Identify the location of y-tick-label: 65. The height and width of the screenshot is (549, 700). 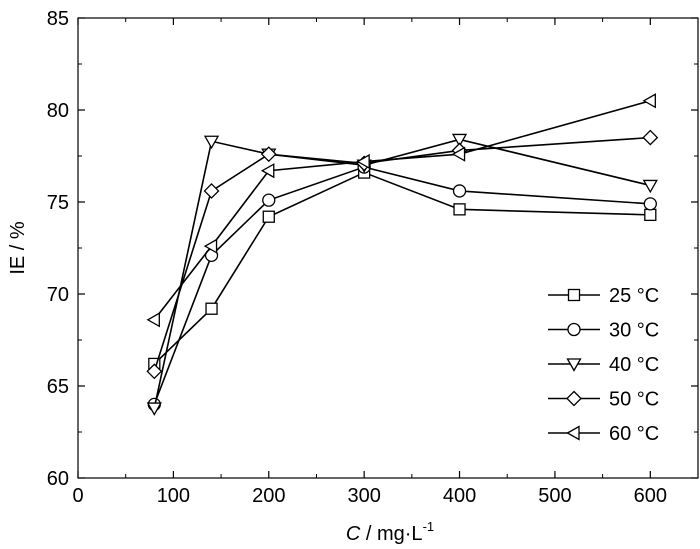
(58, 387).